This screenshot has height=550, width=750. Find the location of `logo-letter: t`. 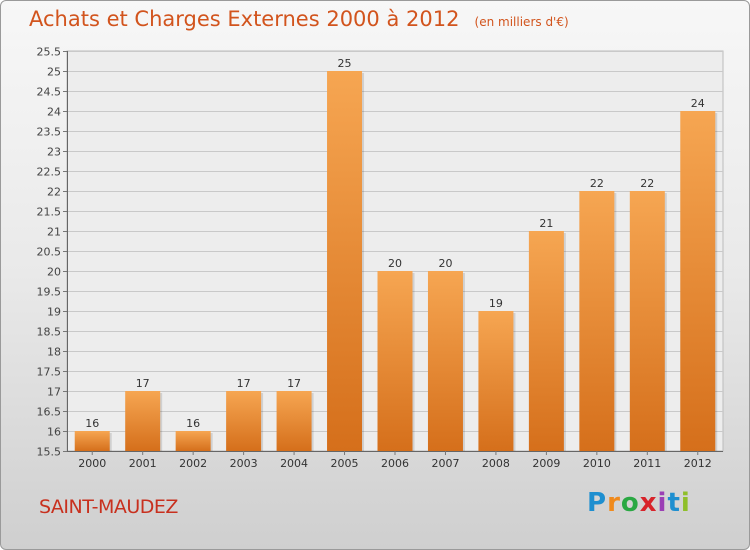

logo-letter: t is located at coordinates (674, 503).